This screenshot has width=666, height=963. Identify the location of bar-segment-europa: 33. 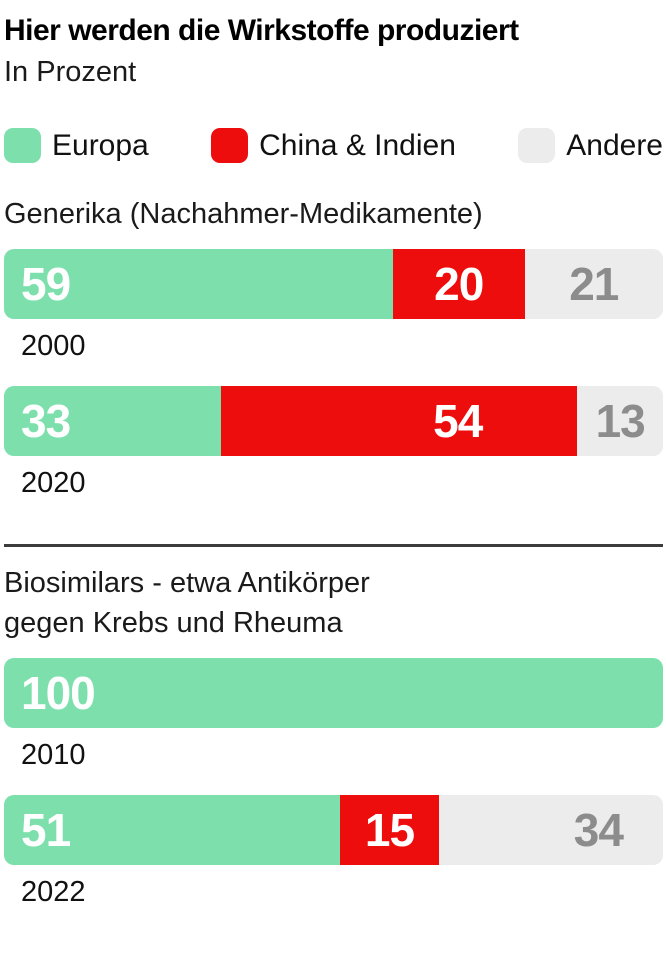
(113, 421).